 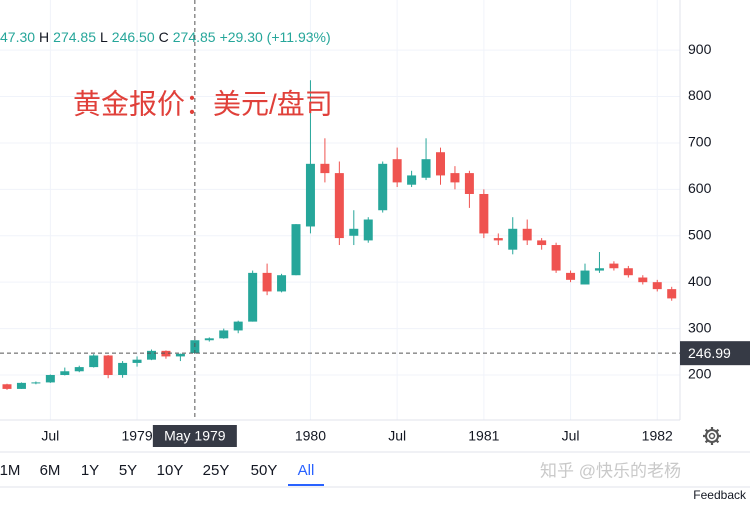 I want to click on range-button: 5Y, so click(x=128, y=470).